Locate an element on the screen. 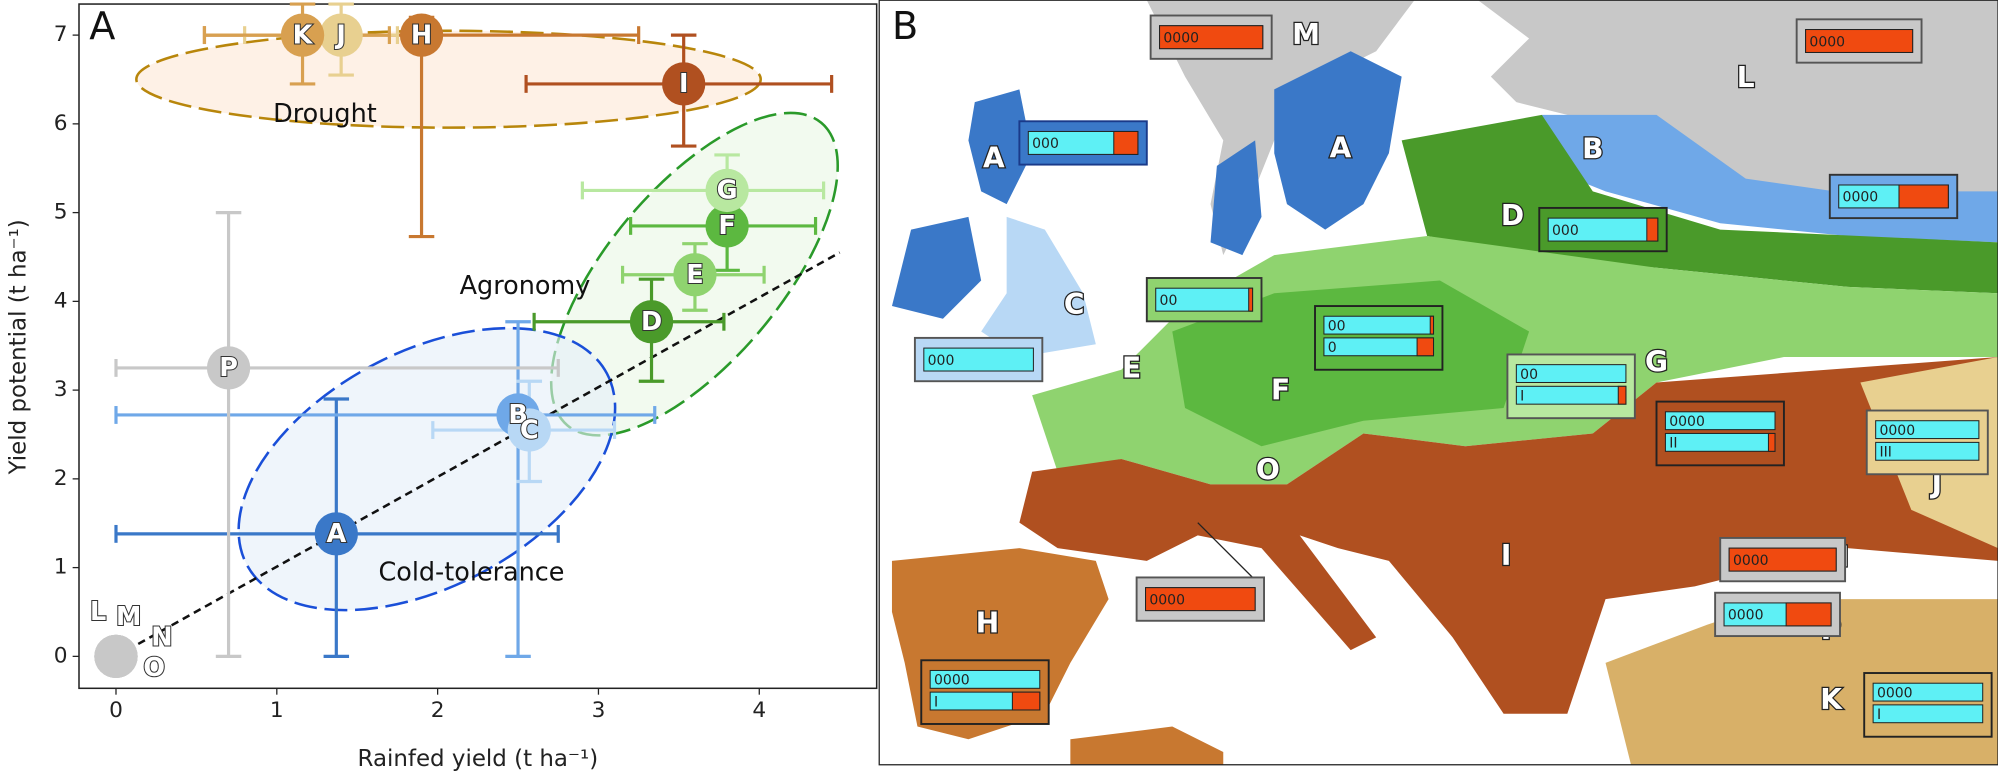  region-label: C is located at coordinates (1074, 304).